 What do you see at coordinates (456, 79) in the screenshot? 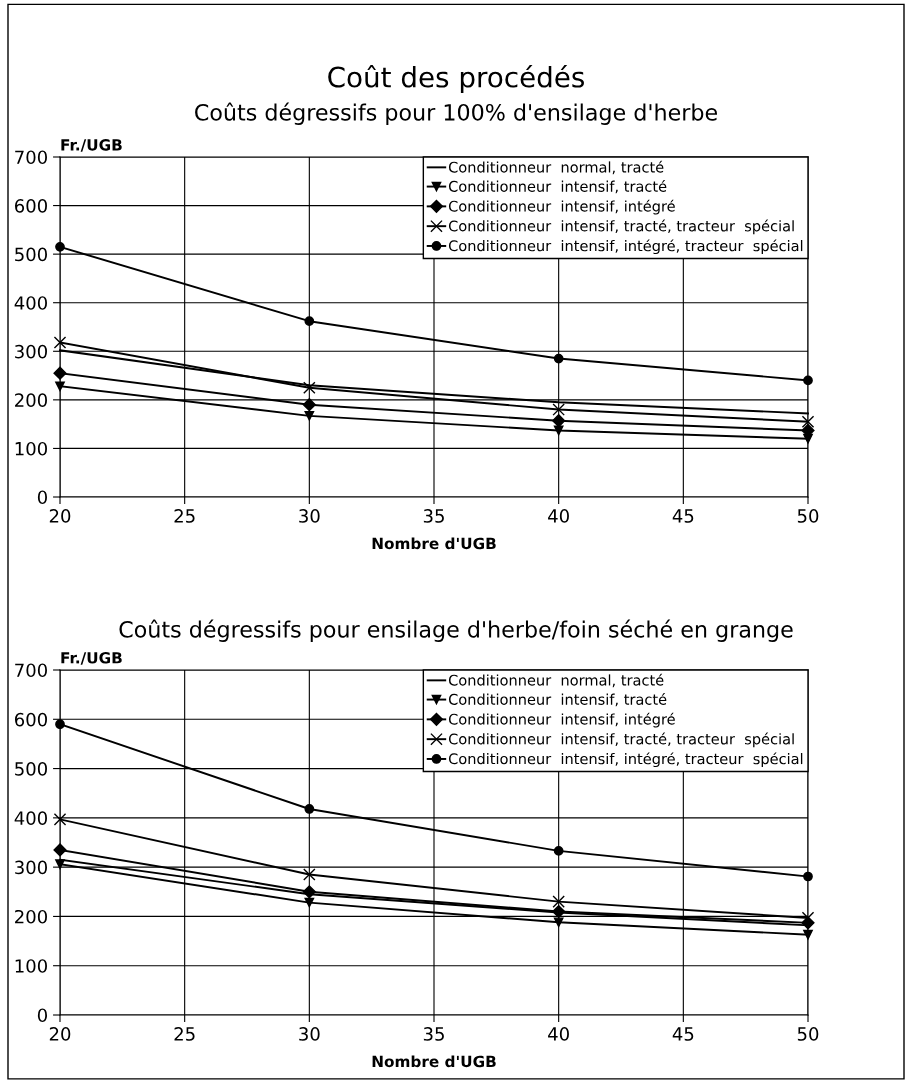
I see `chart-title: Coût des procédés` at bounding box center [456, 79].